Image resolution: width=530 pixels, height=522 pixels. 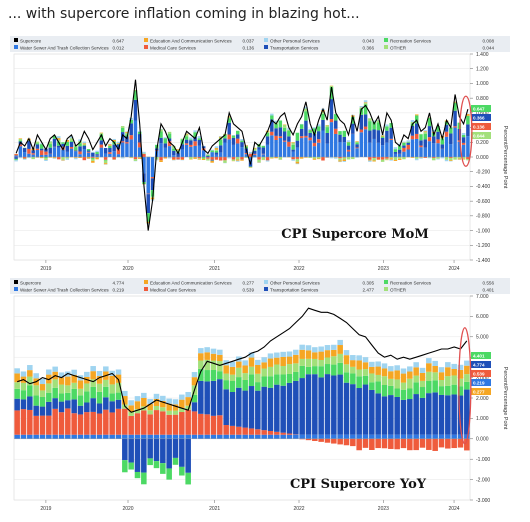 What do you see at coordinates (482, 99) in the screenshot?
I see `y-tick-label: 0.800` at bounding box center [482, 99].